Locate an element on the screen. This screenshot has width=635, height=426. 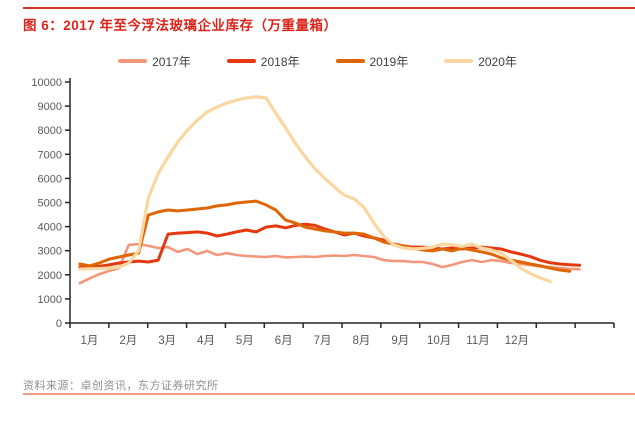
x-tick-label: 11月 is located at coordinates (477, 341).